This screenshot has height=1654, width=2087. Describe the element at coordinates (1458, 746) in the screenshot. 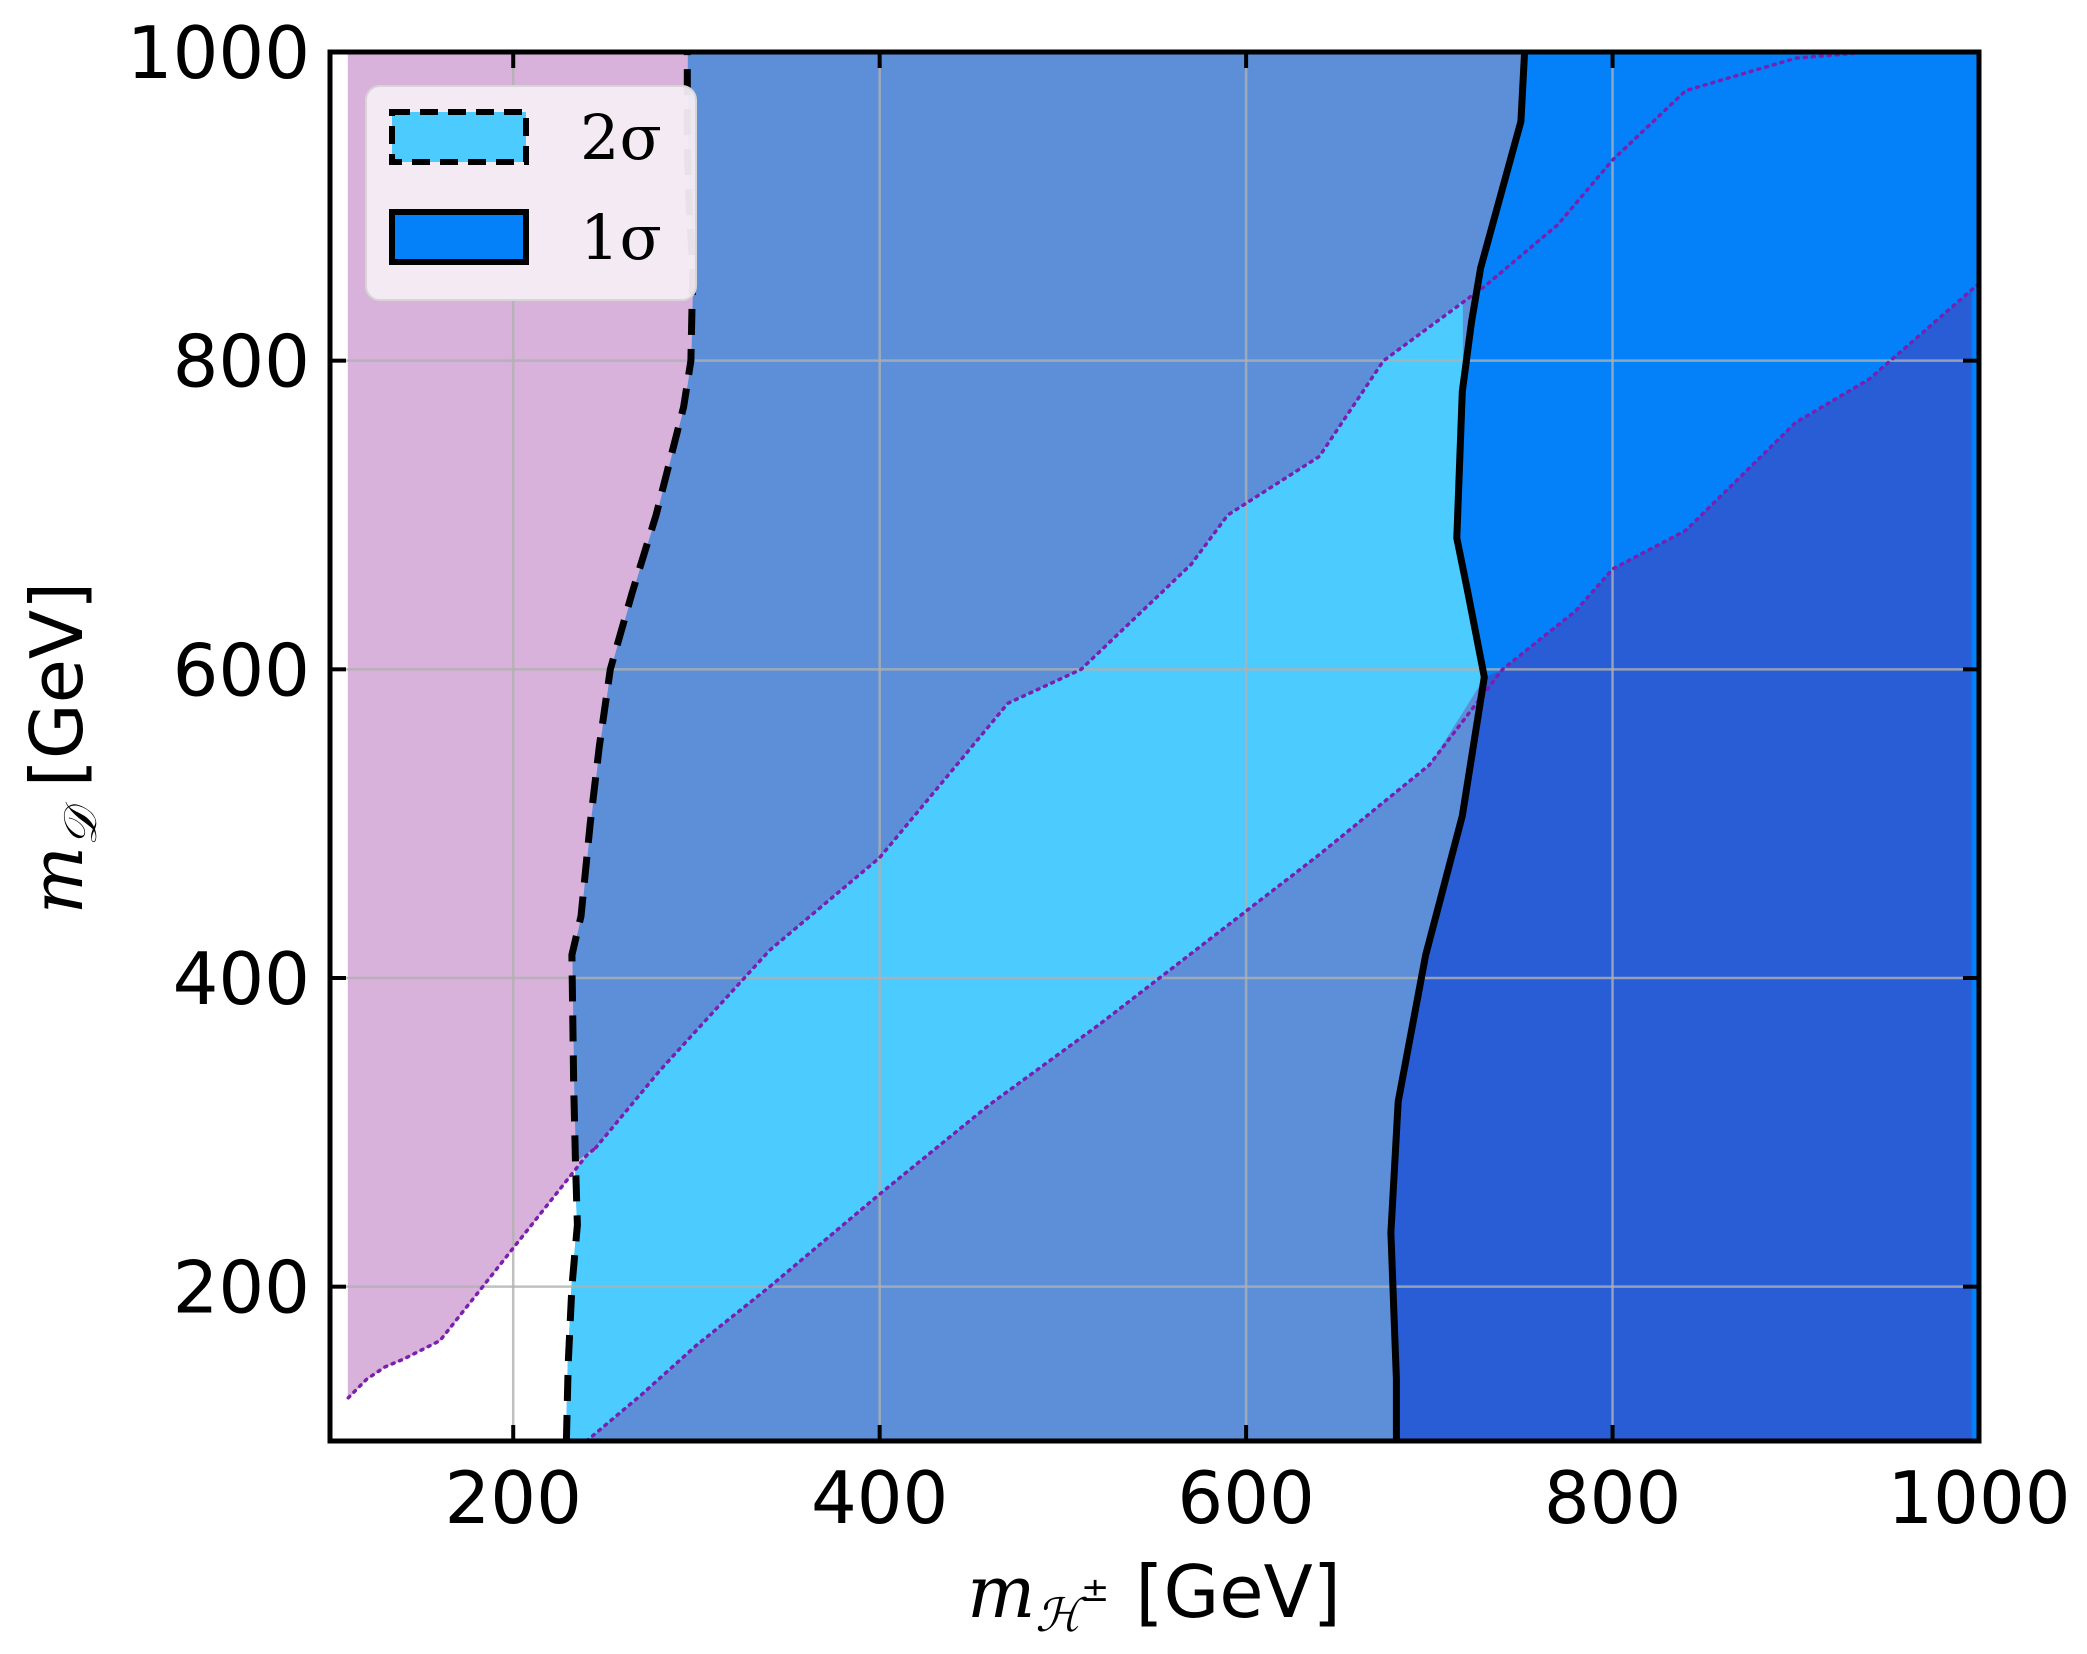

I see `one-sigma-contour-line` at that location.